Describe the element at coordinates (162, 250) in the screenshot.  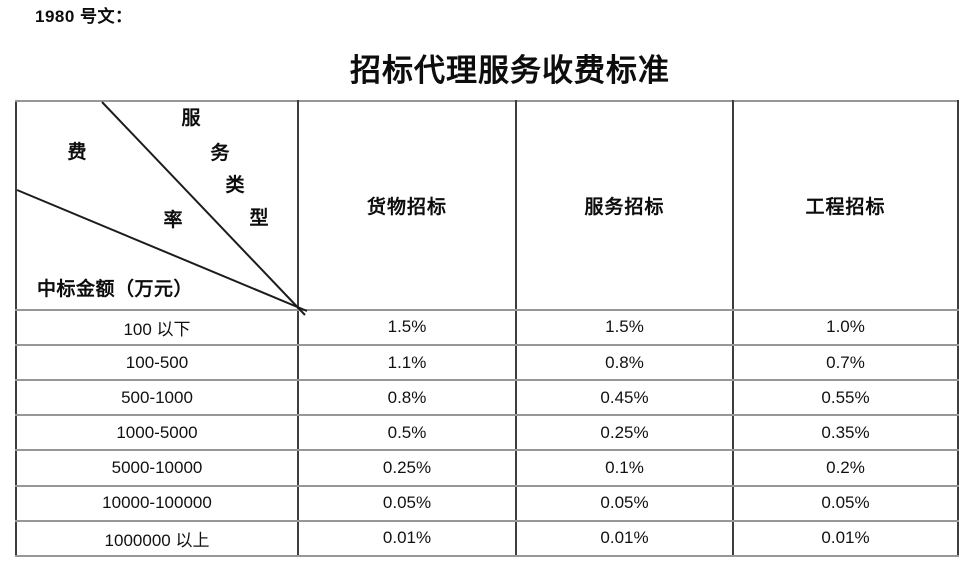
I see `diagonal-line-lower` at that location.